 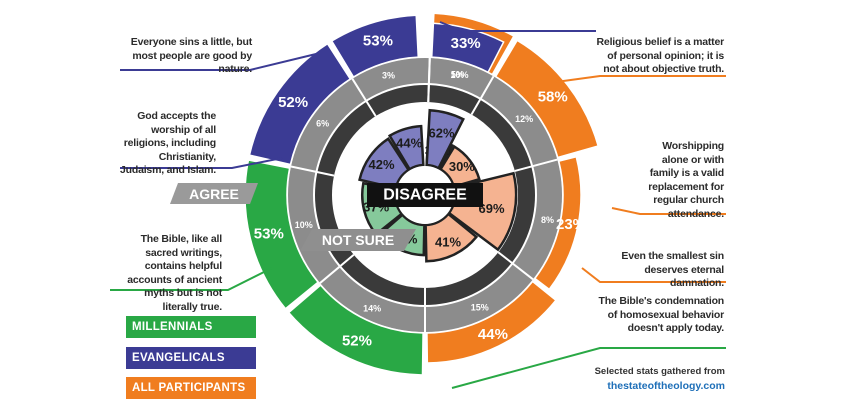 What do you see at coordinates (372, 308) in the screenshot?
I see `unsure-value-4: 14%` at bounding box center [372, 308].